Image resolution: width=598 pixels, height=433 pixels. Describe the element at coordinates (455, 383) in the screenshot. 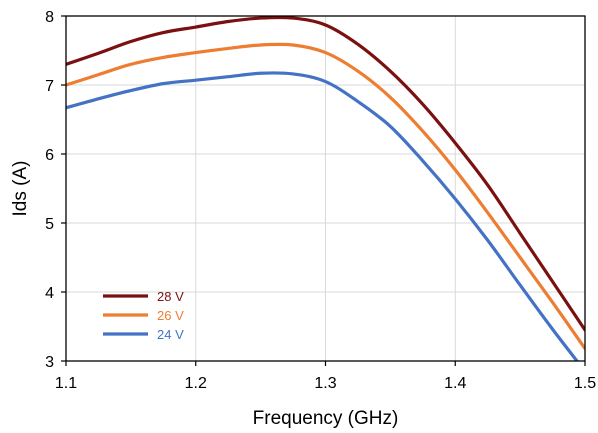

I see `x-tick-label: 1.4` at that location.